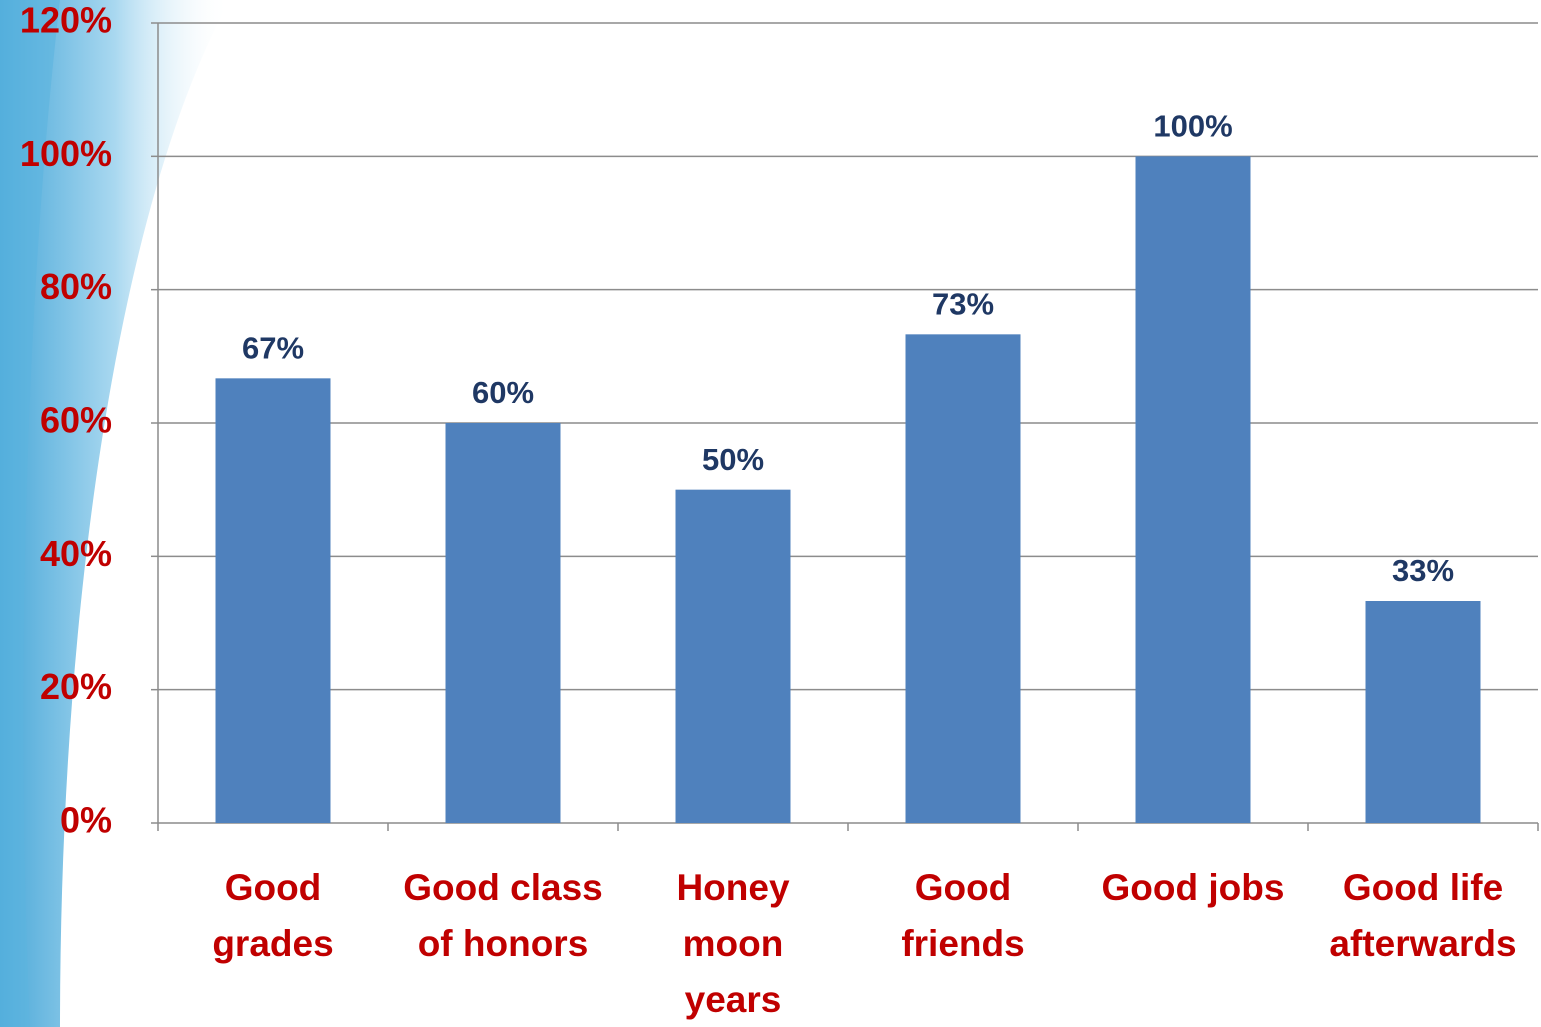 This screenshot has width=1541, height=1027. Describe the element at coordinates (1423, 915) in the screenshot. I see `x-tick-label: Good life afterwards` at that location.